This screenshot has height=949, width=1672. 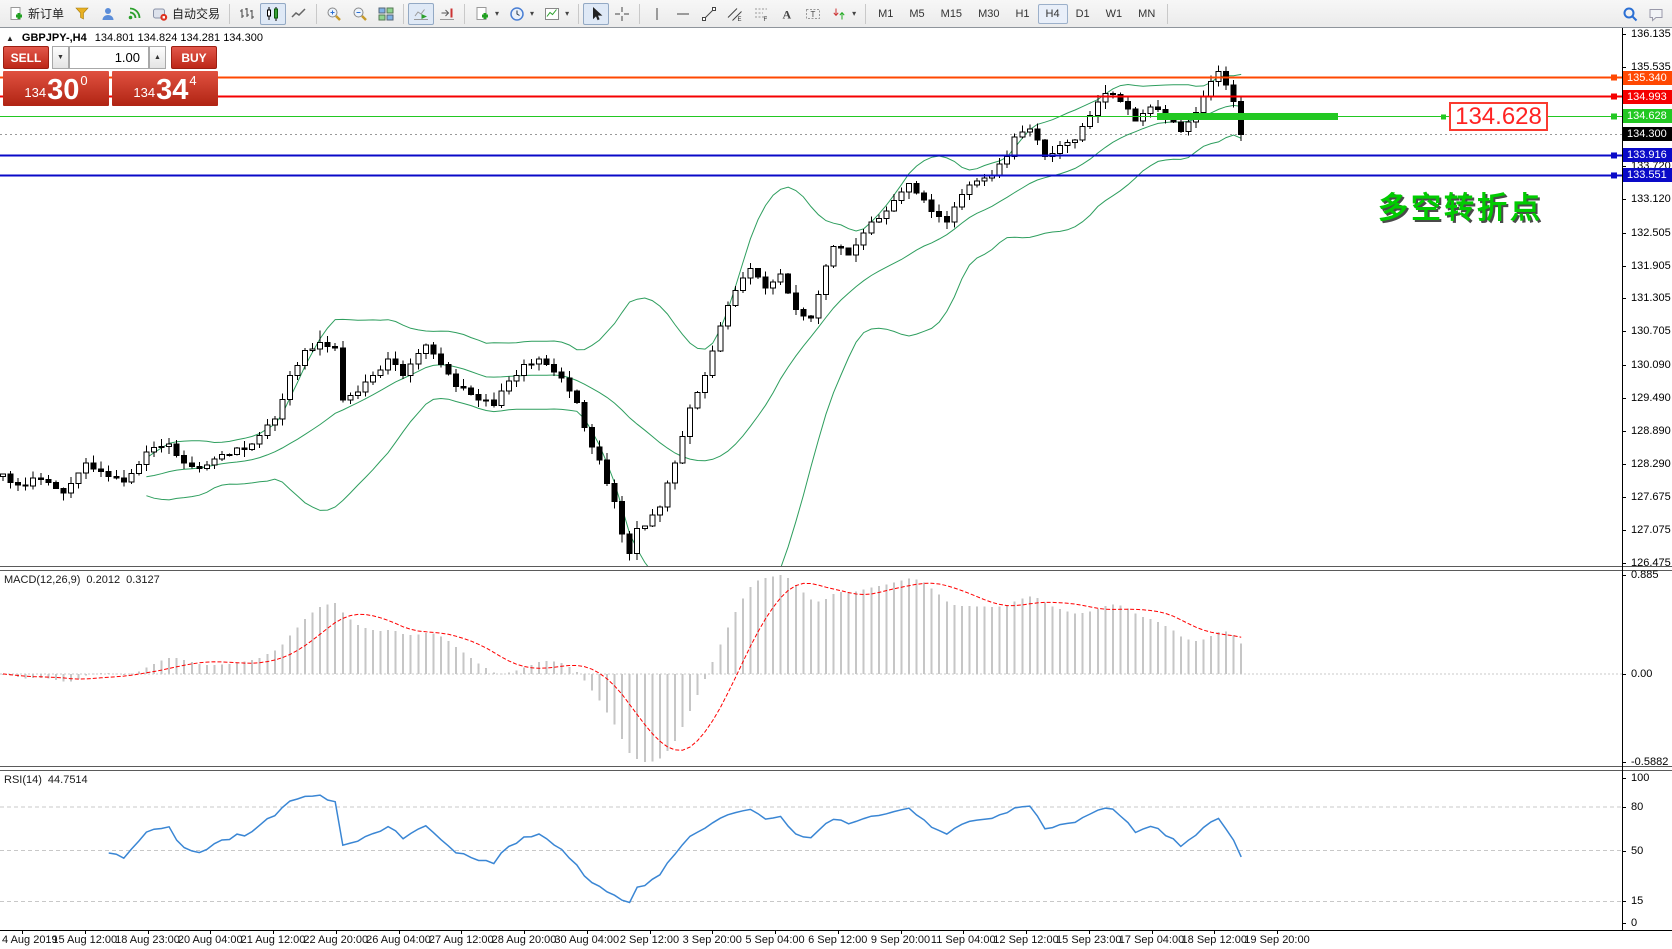 What do you see at coordinates (951, 14) in the screenshot?
I see `timeframe-m15: M15` at bounding box center [951, 14].